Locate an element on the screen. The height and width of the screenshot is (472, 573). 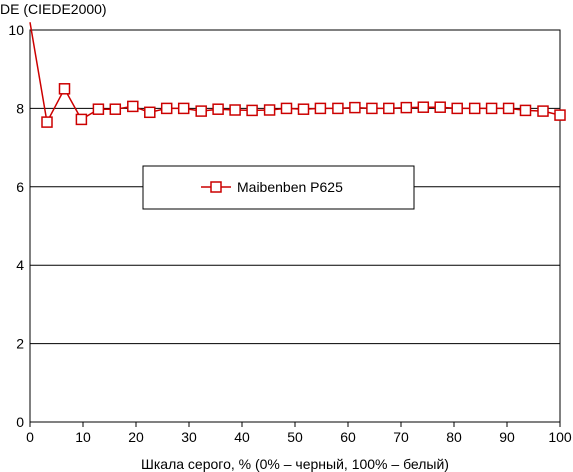
y-tick-label-0: 0 is located at coordinates (20, 422).